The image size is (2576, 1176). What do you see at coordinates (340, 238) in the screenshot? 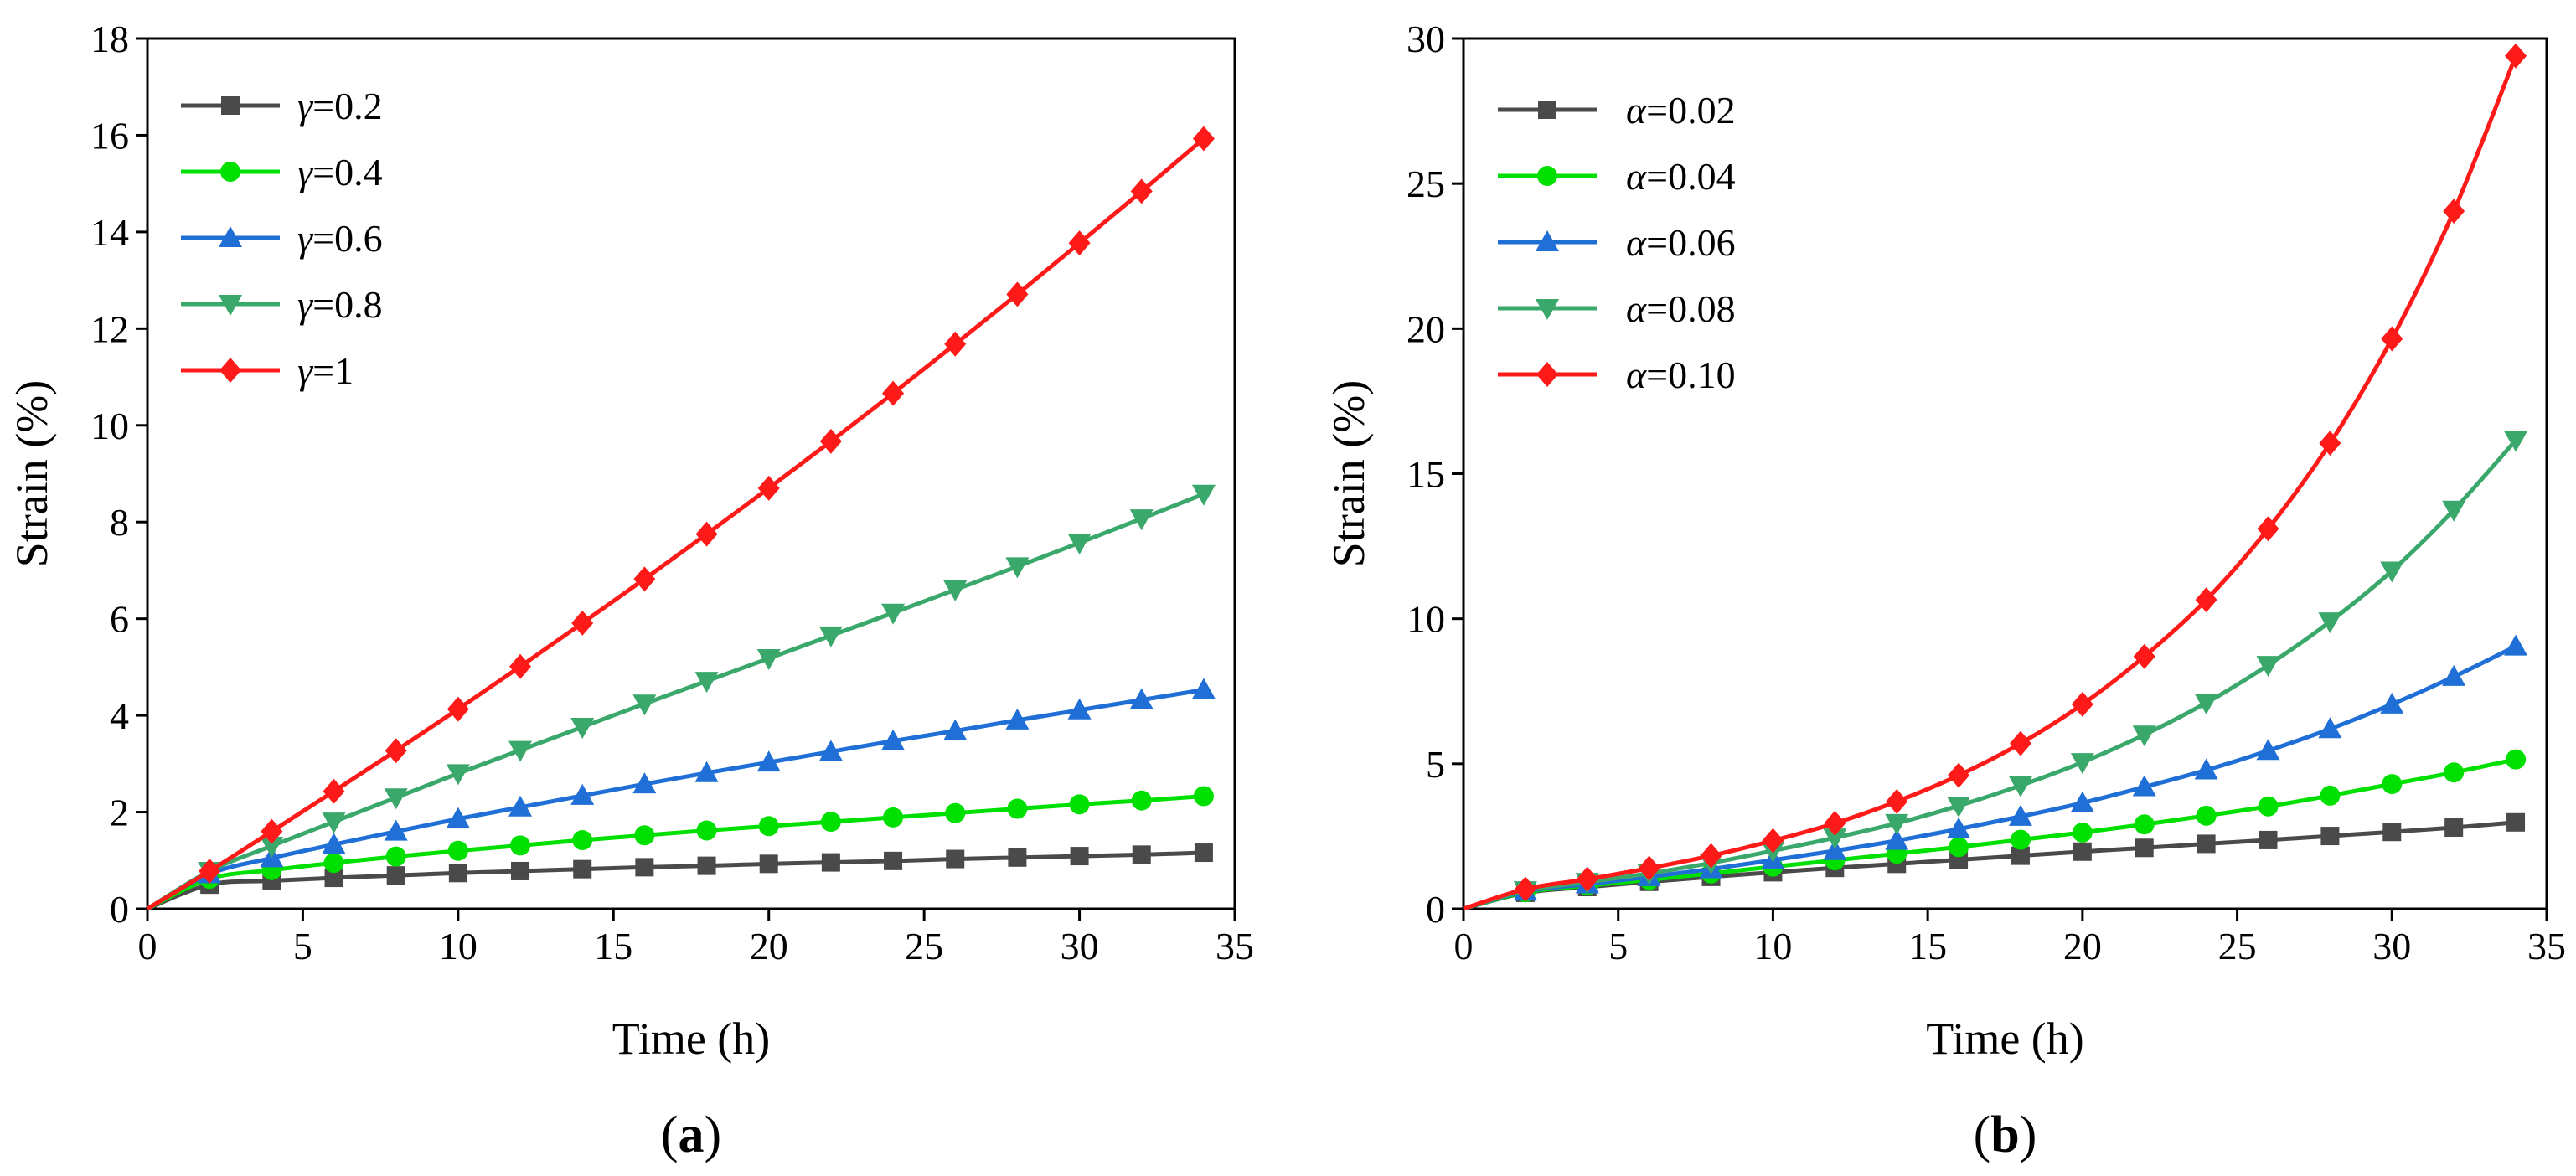
I see `legend-label: γ=0.6` at bounding box center [340, 238].